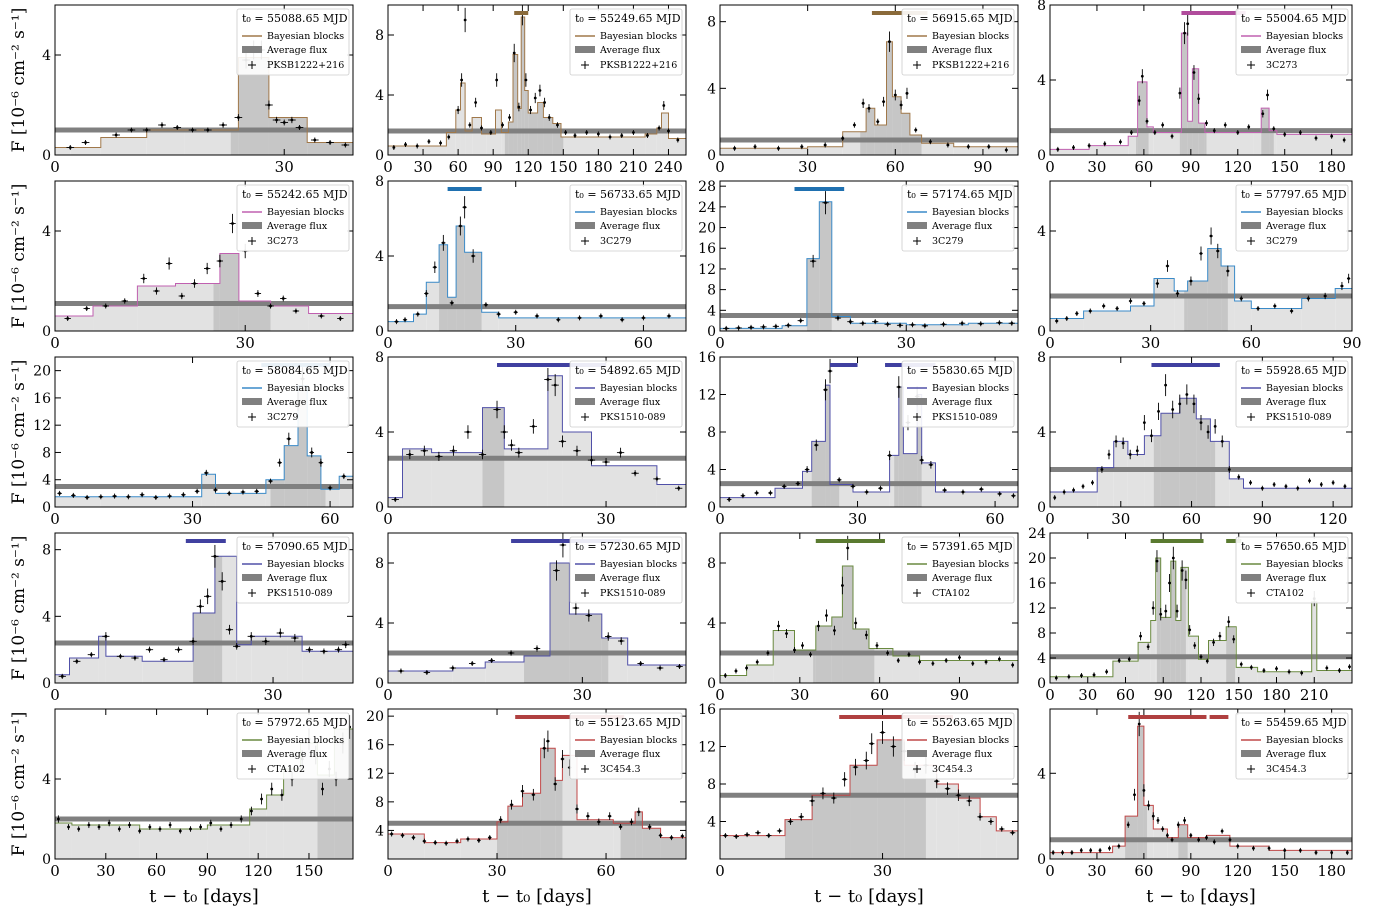 Image resolution: width=1380 pixels, height=910 pixels. Describe the element at coordinates (628, 18) in the screenshot. I see `t0-label: t₀ = 55249.65 MJD` at that location.